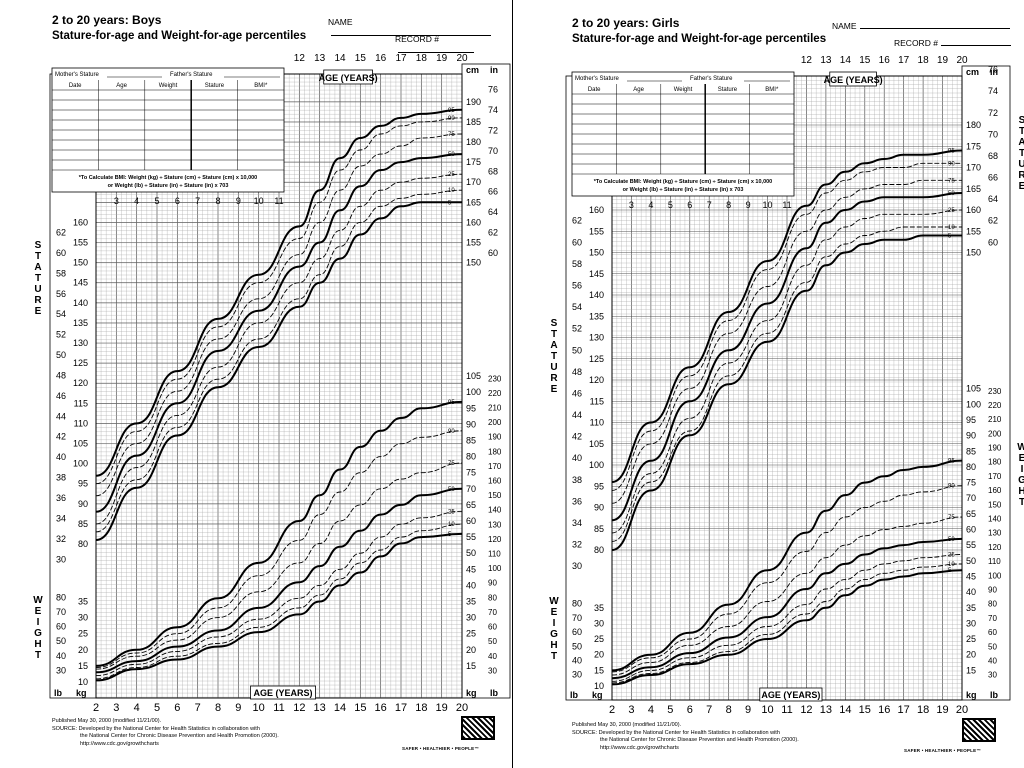 The height and width of the screenshot is (768, 1024). Describe the element at coordinates (993, 156) in the screenshot. I see `in-tick-label: 68` at that location.